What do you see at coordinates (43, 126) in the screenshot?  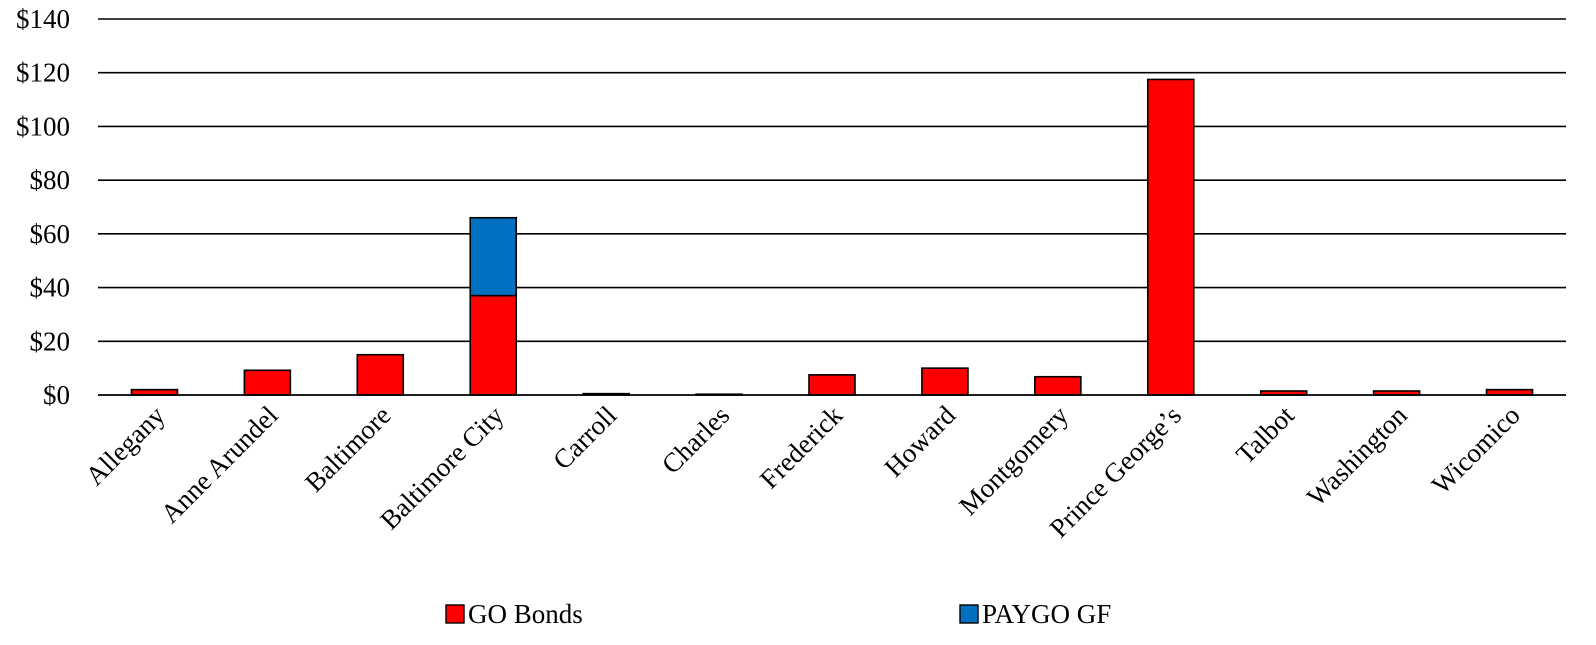 I see `y-tick-label: $100` at bounding box center [43, 126].